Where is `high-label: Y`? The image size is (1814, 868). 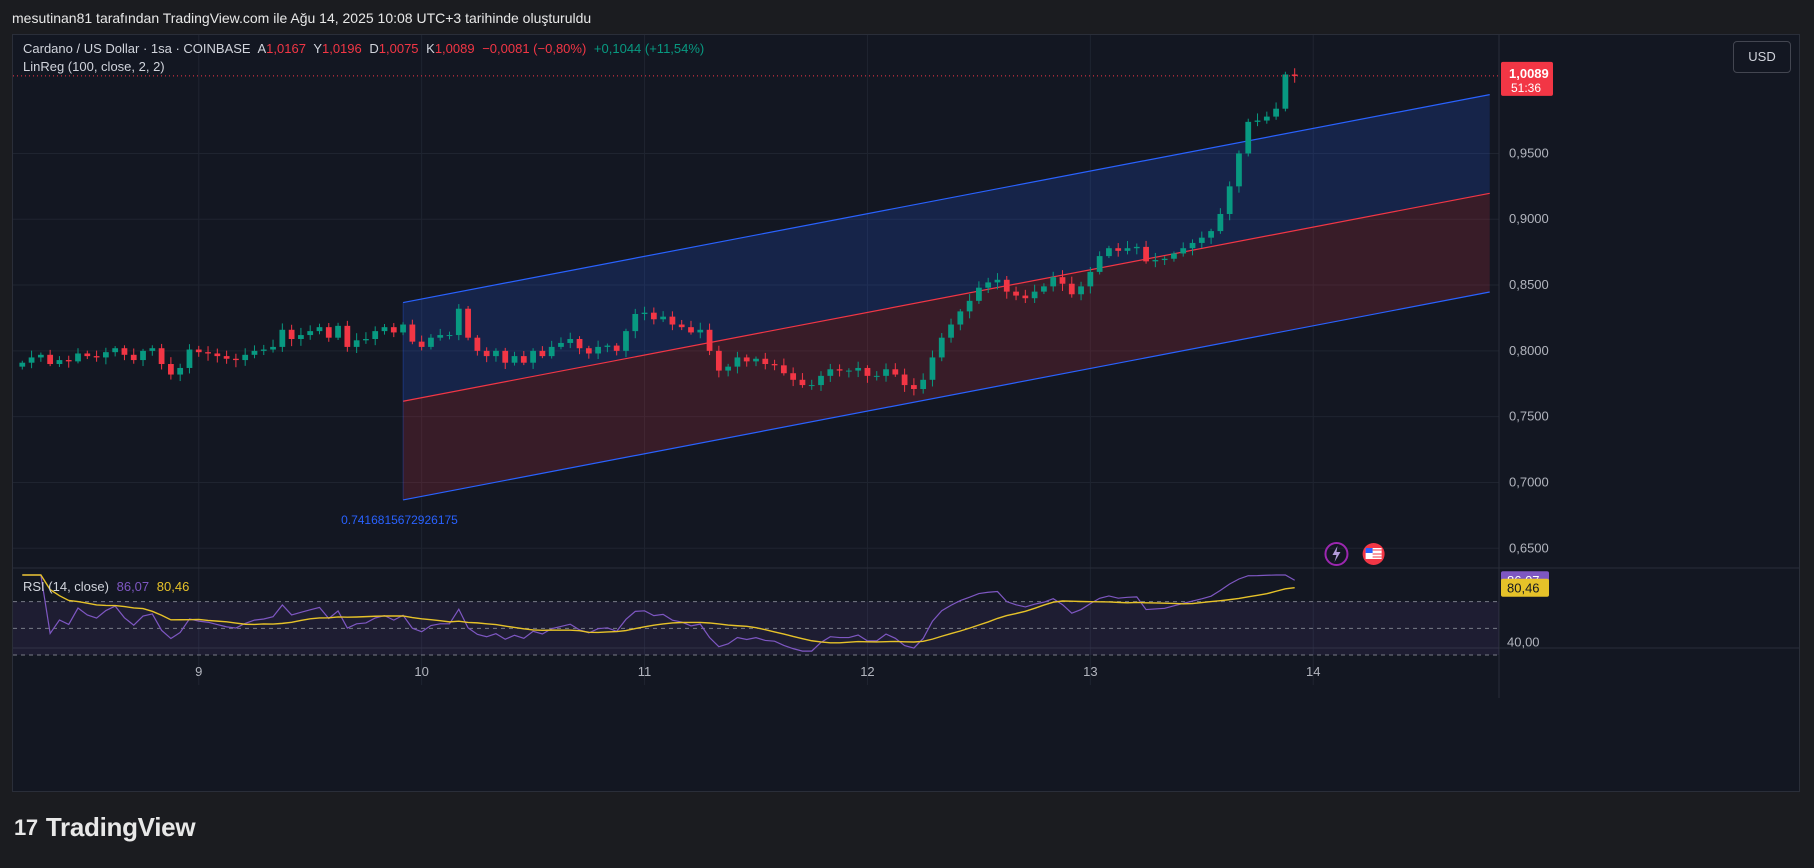
high-label: Y is located at coordinates (317, 48).